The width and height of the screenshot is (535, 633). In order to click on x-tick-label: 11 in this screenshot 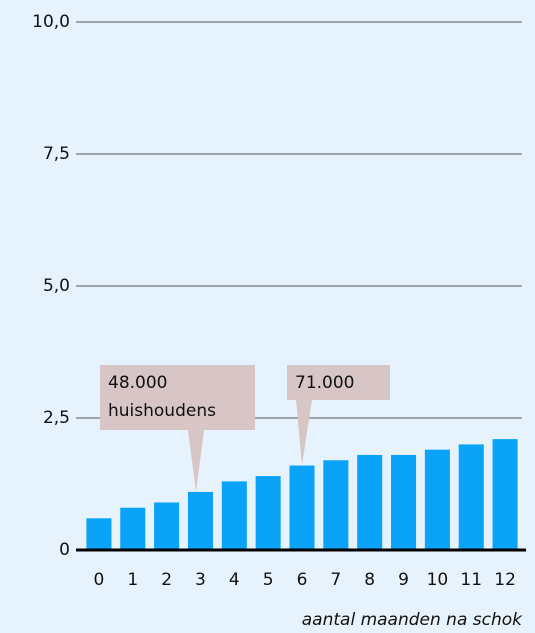, I will do `click(471, 580)`.